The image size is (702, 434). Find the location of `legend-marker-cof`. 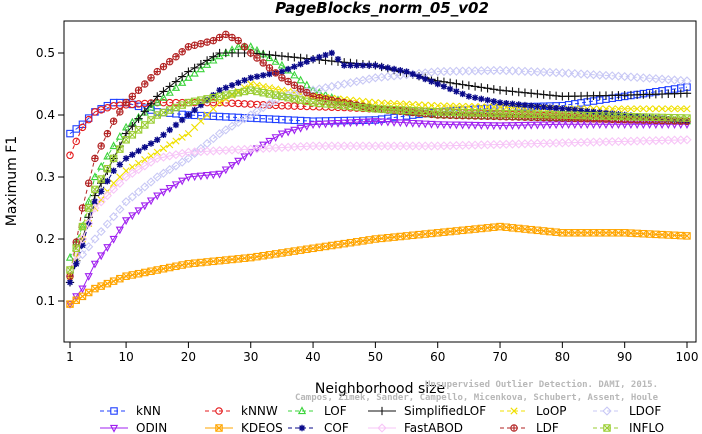

legend-marker-cof is located at coordinates (302, 428).